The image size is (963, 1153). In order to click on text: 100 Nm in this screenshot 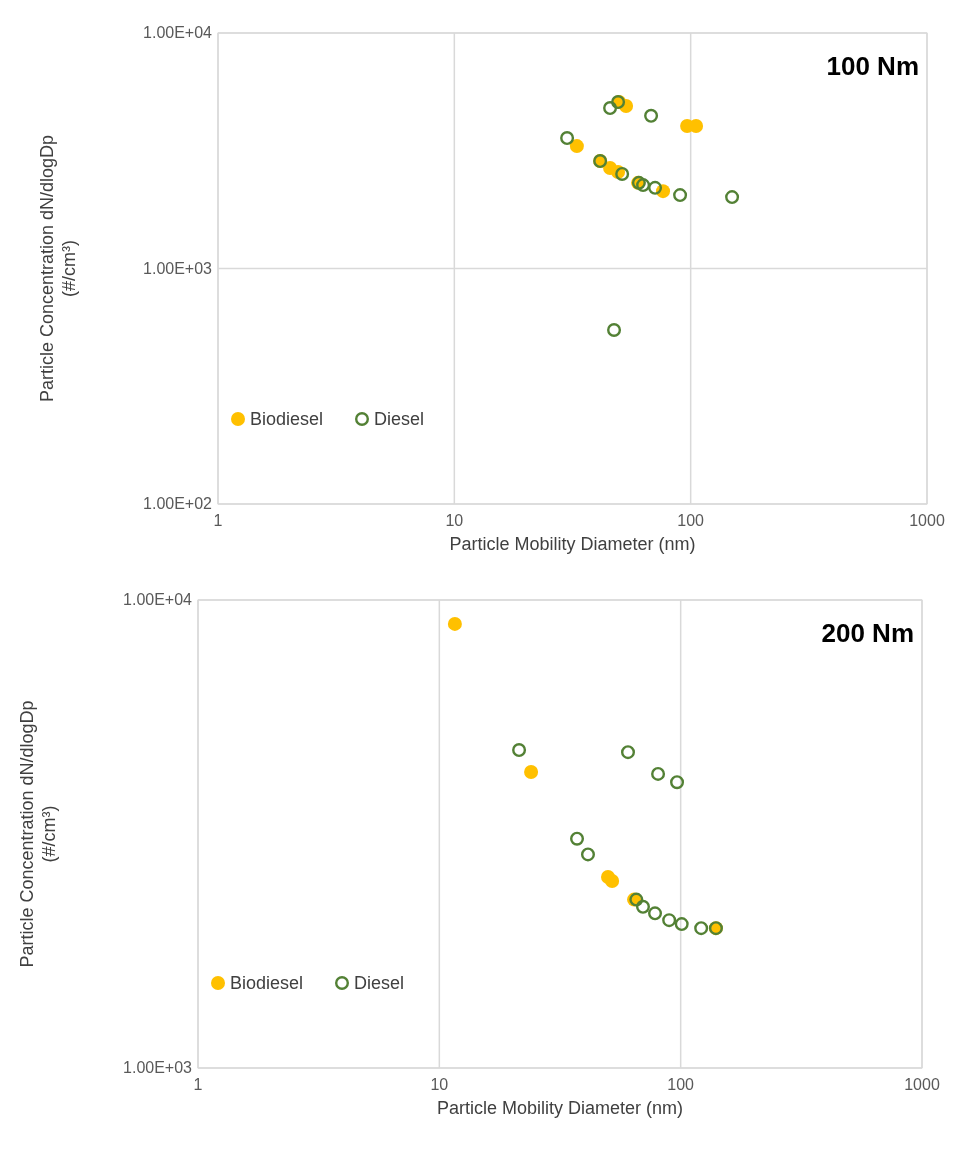, I will do `click(872, 66)`.